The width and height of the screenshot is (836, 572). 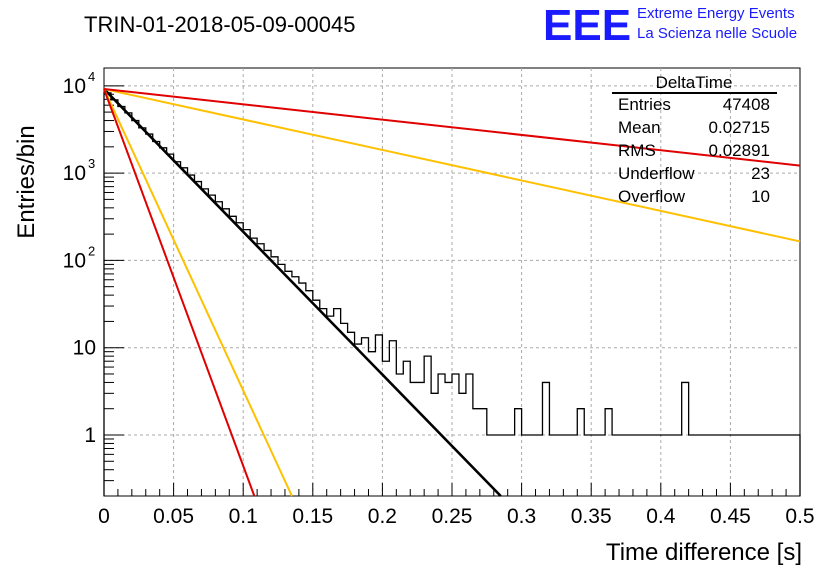 What do you see at coordinates (661, 516) in the screenshot?
I see `x-tick-label: 0.4` at bounding box center [661, 516].